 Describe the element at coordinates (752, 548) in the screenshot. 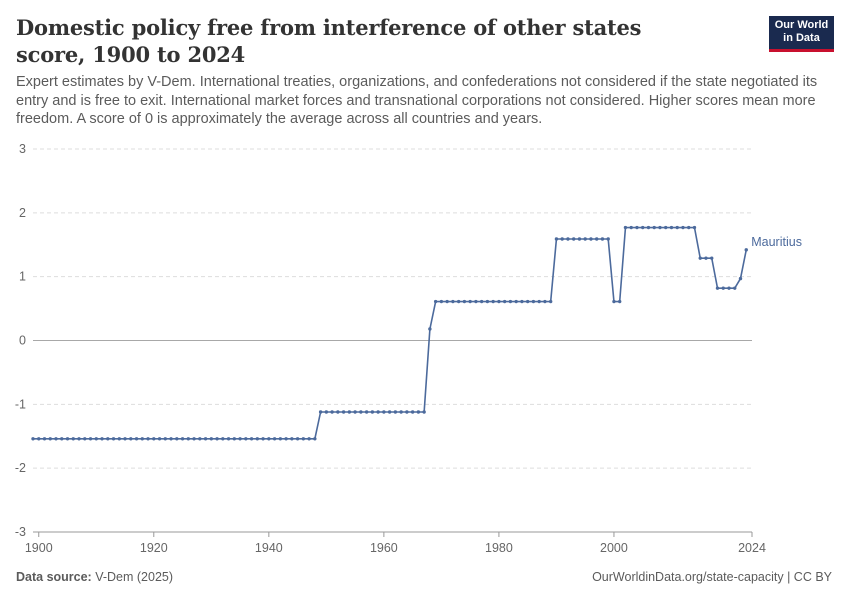

I see `x-tick-label: 2024` at that location.